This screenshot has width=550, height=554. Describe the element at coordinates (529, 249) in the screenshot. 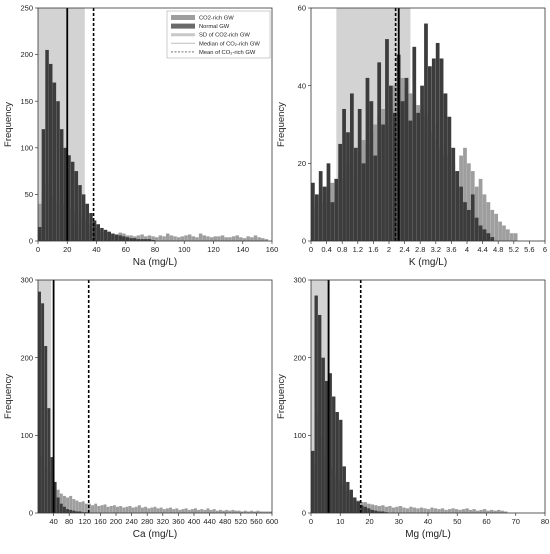

I see `x-tick-label: 5.6` at that location.